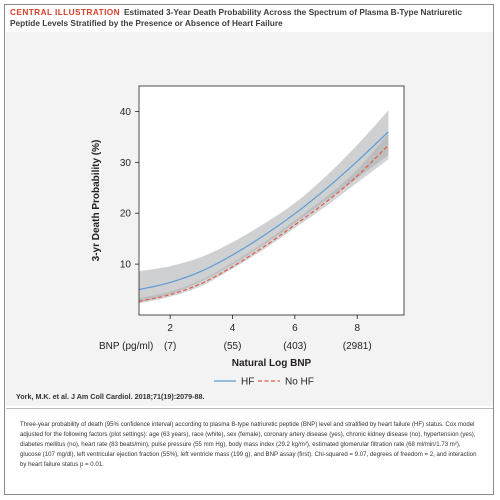 The height and width of the screenshot is (500, 500). I want to click on legend-label-no-hf: No HF, so click(299, 382).